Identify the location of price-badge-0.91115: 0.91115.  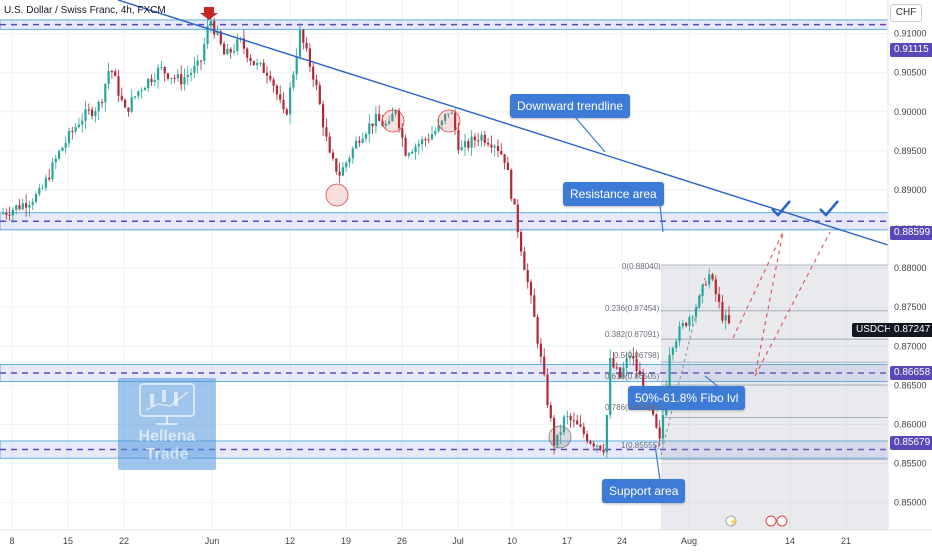
(911, 50).